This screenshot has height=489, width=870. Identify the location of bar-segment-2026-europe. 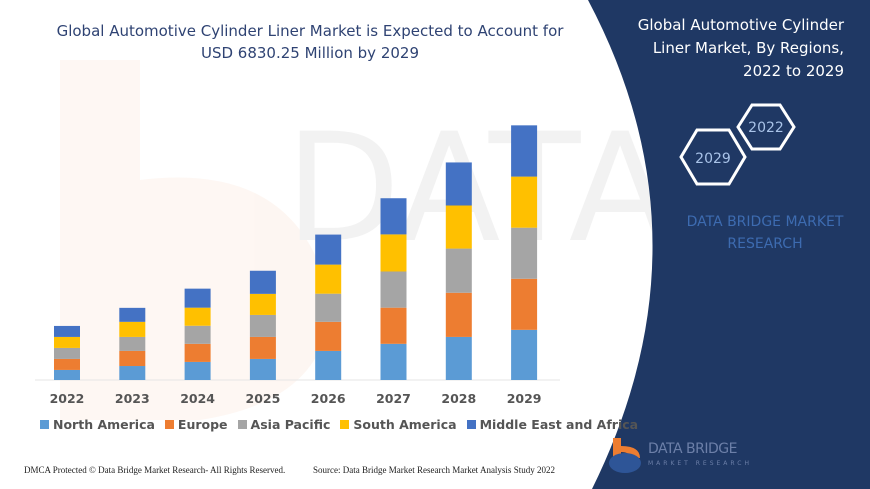
(328, 336).